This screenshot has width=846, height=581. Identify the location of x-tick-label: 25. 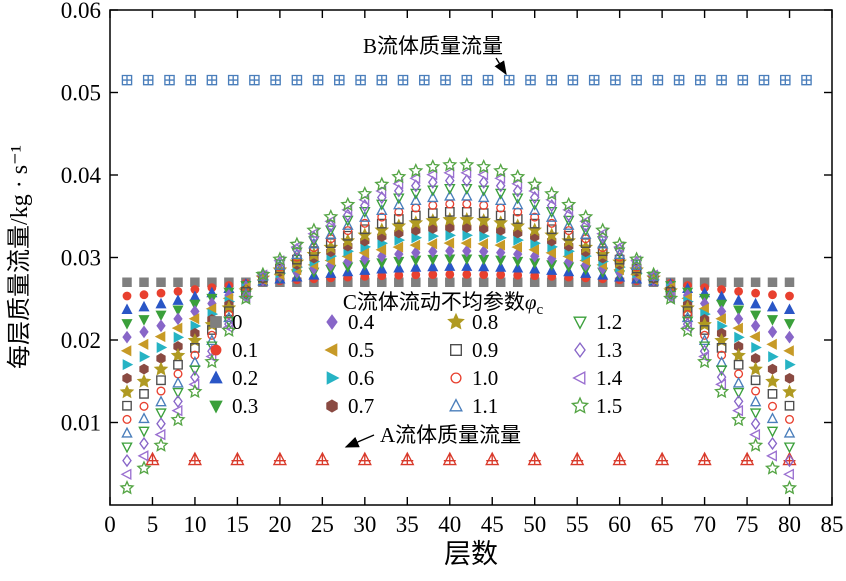
(322, 524).